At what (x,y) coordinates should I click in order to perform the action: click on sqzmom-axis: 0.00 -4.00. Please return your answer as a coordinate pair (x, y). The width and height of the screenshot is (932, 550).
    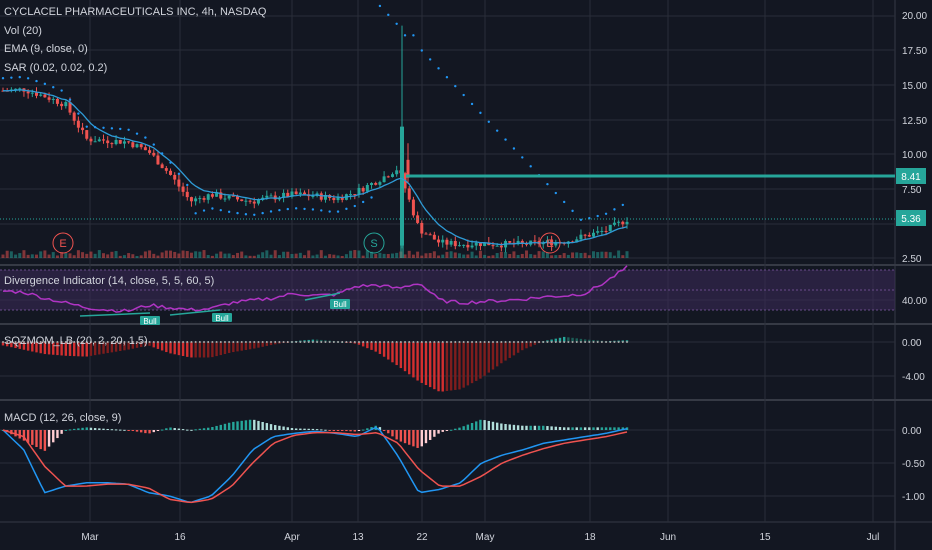
    Looking at the image, I should click on (913, 360).